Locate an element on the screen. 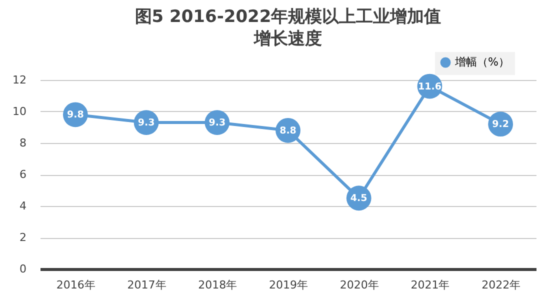 The width and height of the screenshot is (556, 298). x-tick-label: 2020年 is located at coordinates (359, 285).